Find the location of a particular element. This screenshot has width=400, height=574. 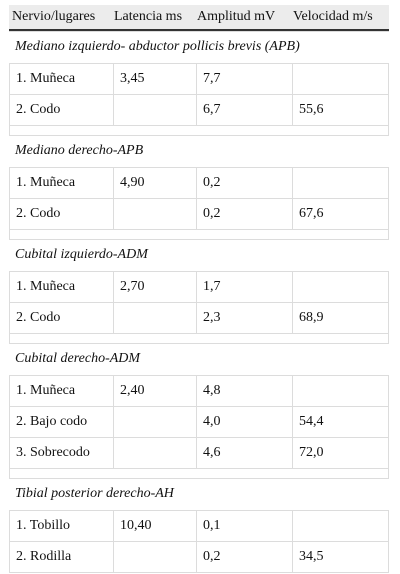

table-row: 2. Codo 6,7 55,6 is located at coordinates (199, 110).